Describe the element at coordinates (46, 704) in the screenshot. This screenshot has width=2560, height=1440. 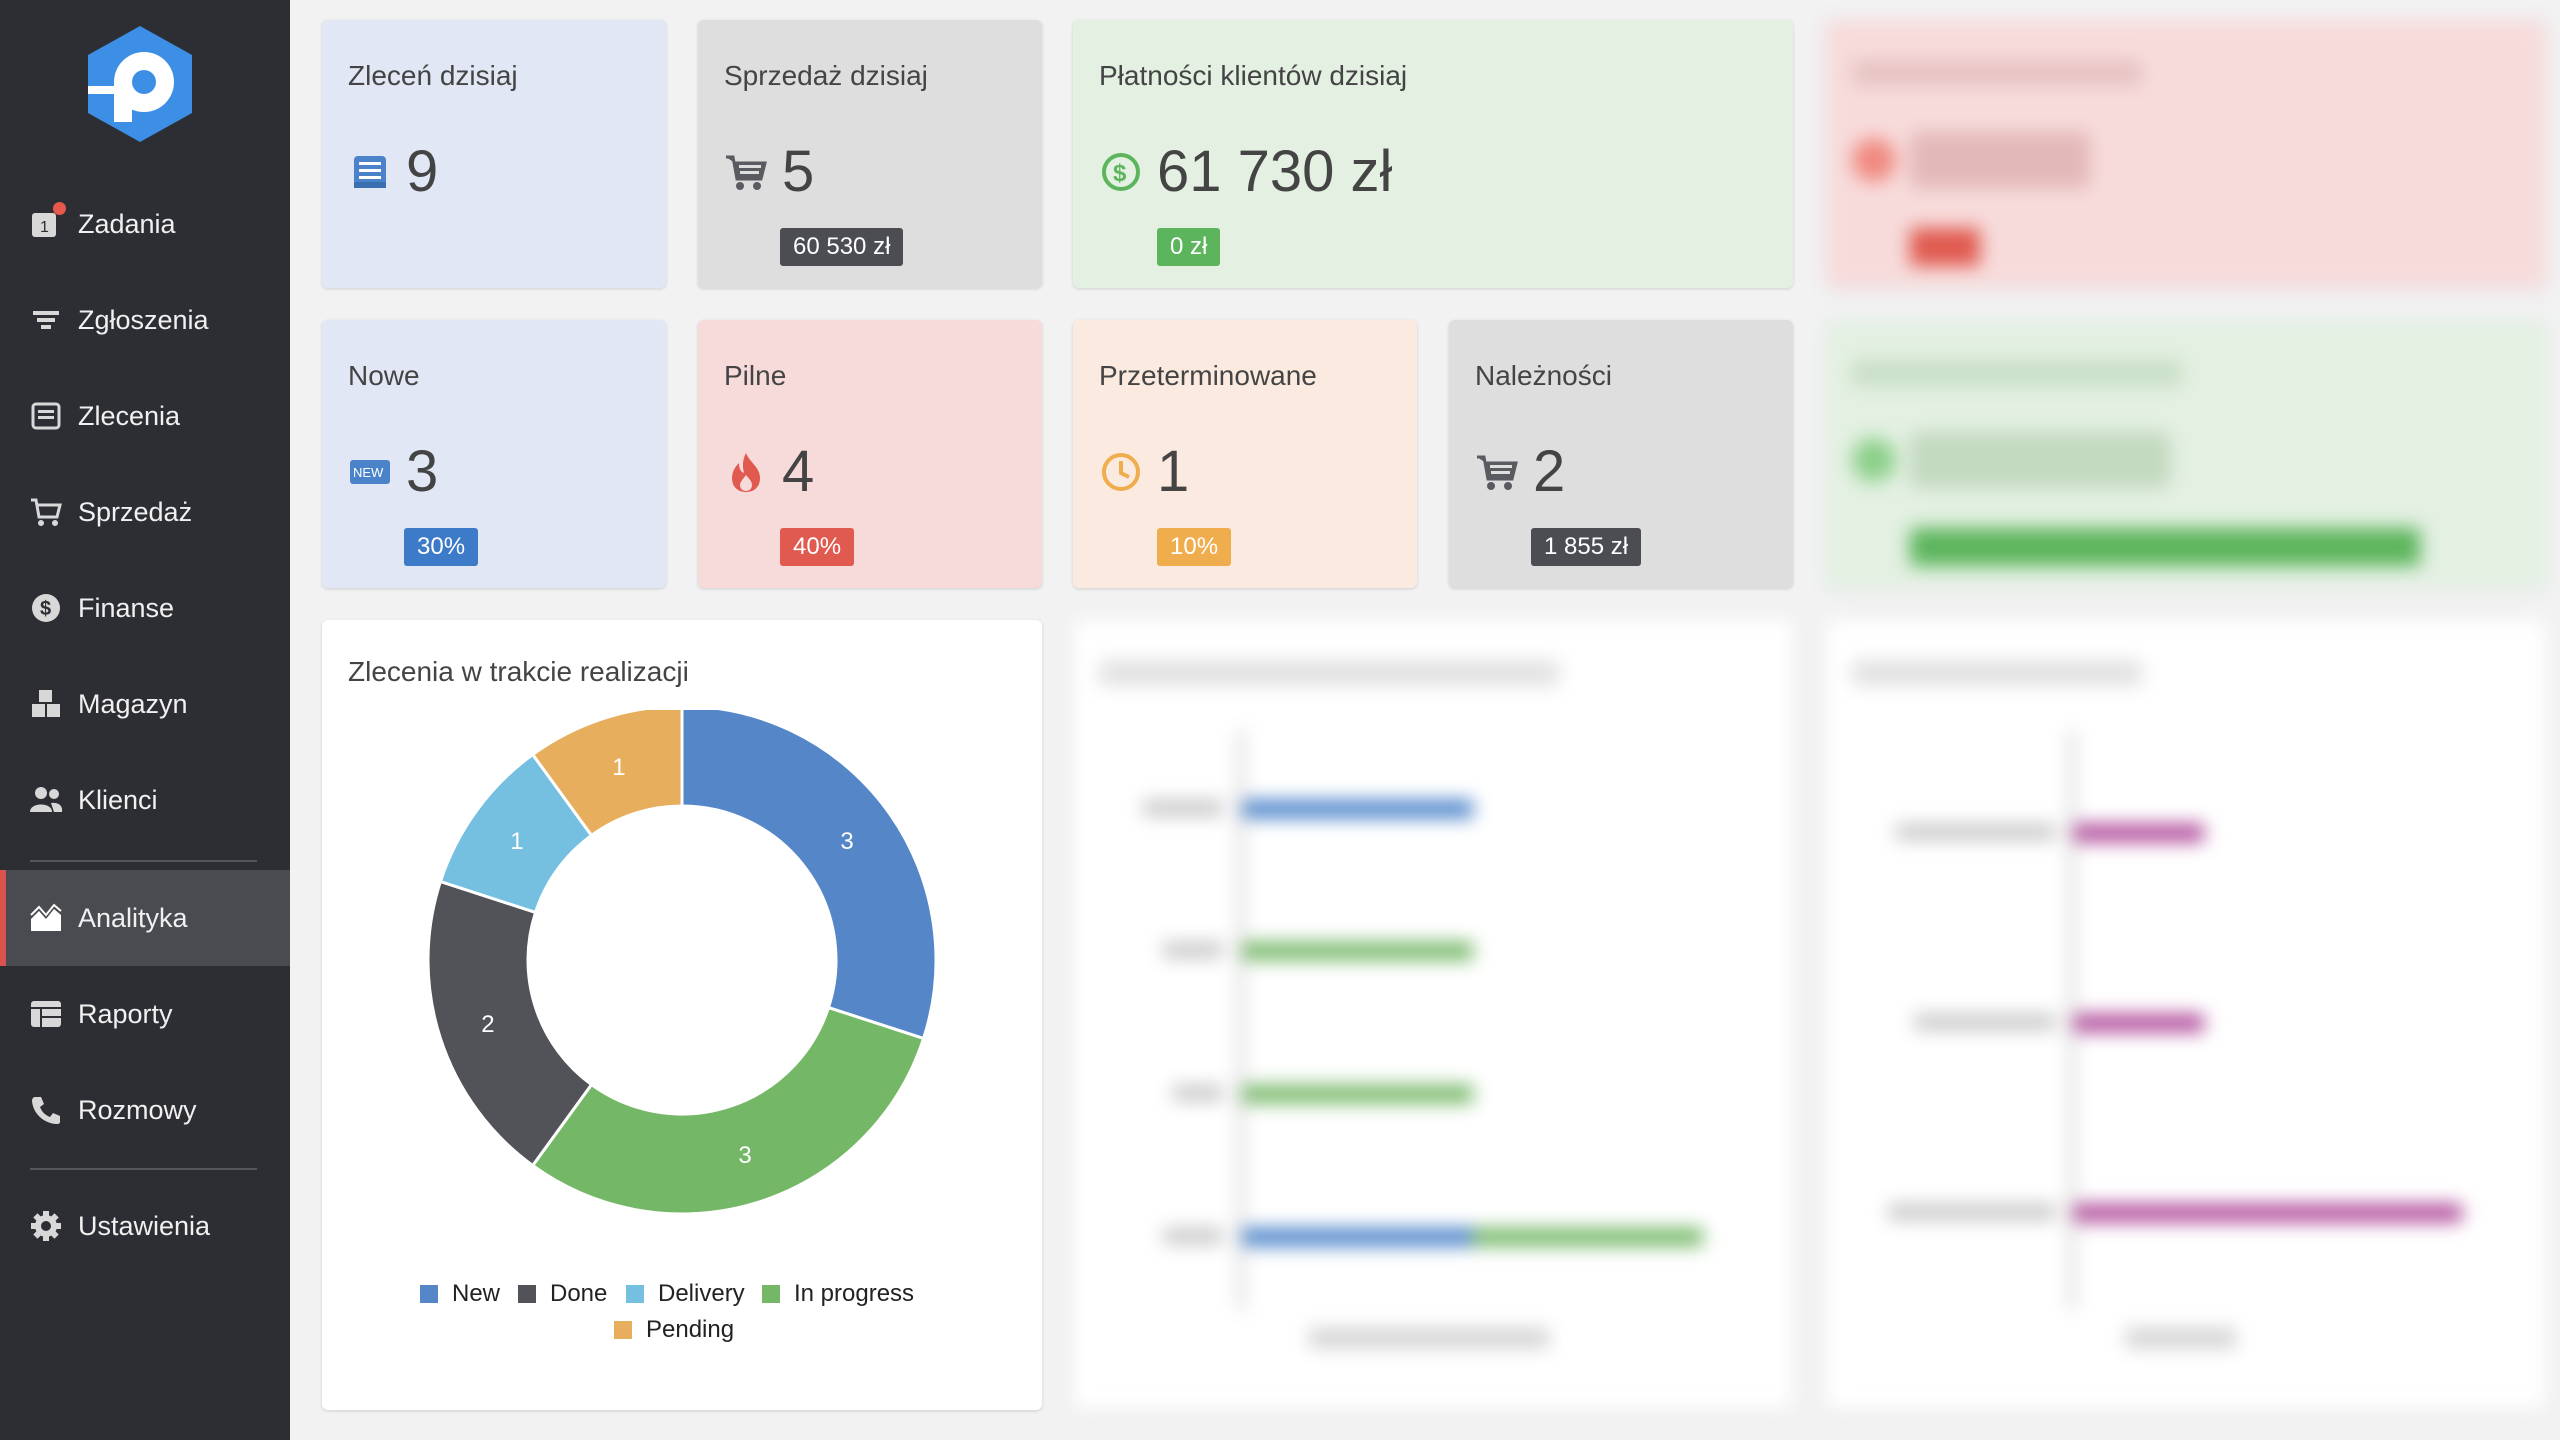
I see `boxes-icon` at that location.